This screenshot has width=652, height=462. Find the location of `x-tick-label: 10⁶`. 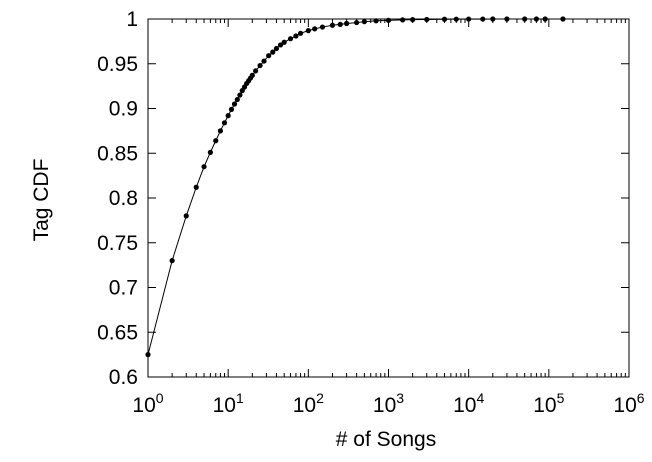

x-tick-label: 10⁶ is located at coordinates (628, 403).